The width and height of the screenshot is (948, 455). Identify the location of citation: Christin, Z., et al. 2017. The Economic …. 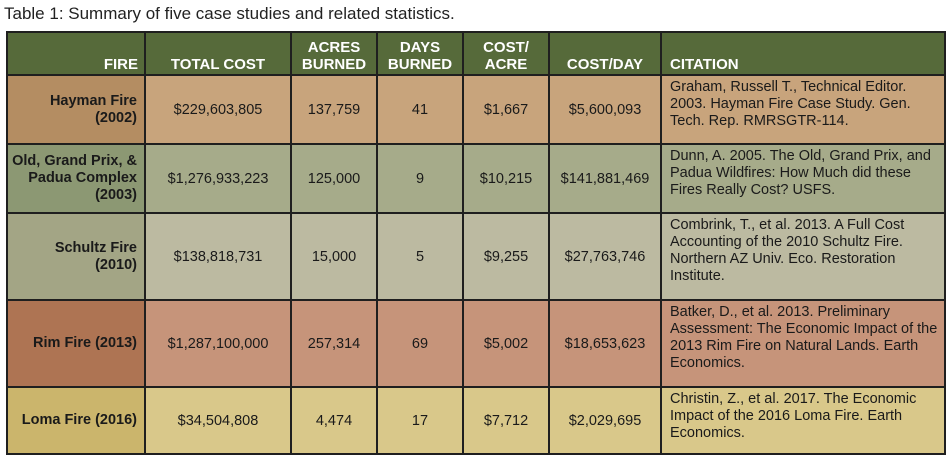
(803, 420).